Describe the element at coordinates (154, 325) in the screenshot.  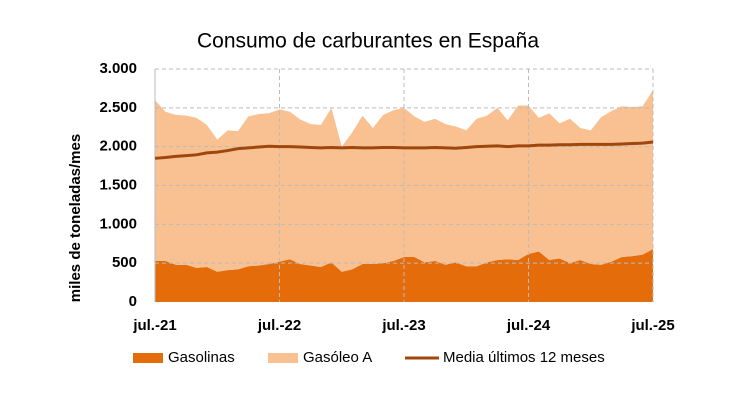
I see `x-tick-label: jul.-21` at that location.